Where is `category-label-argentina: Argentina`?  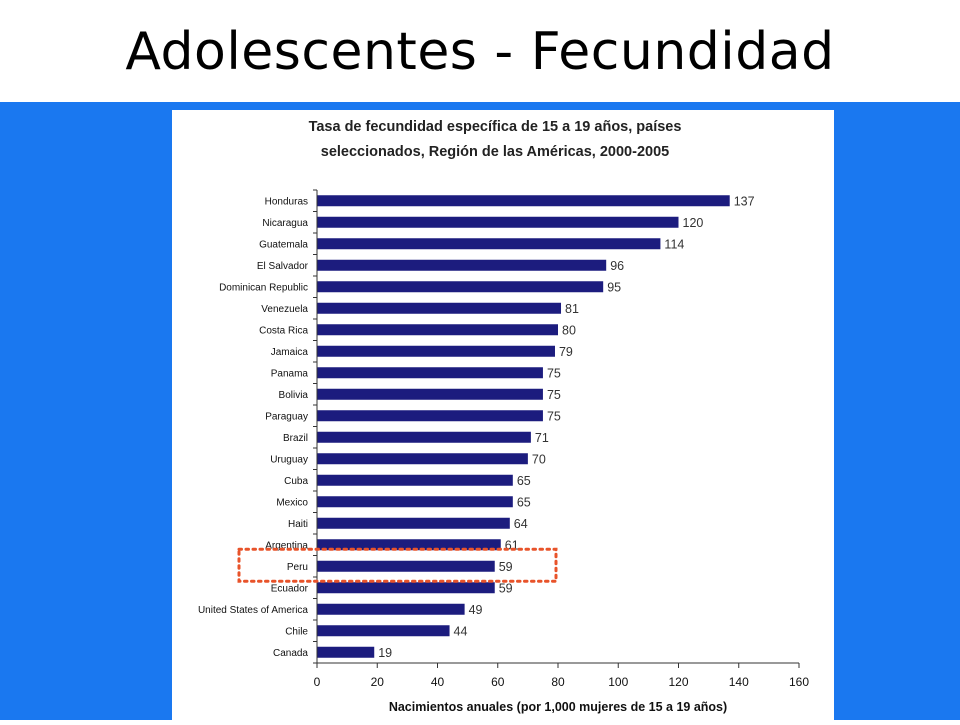 category-label-argentina: Argentina is located at coordinates (286, 545).